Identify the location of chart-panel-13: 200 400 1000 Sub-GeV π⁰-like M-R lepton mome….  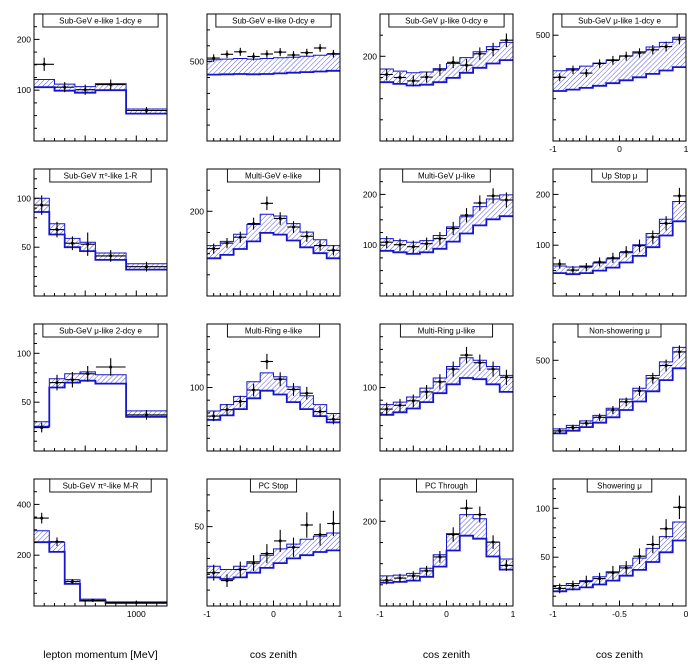
(86, 568).